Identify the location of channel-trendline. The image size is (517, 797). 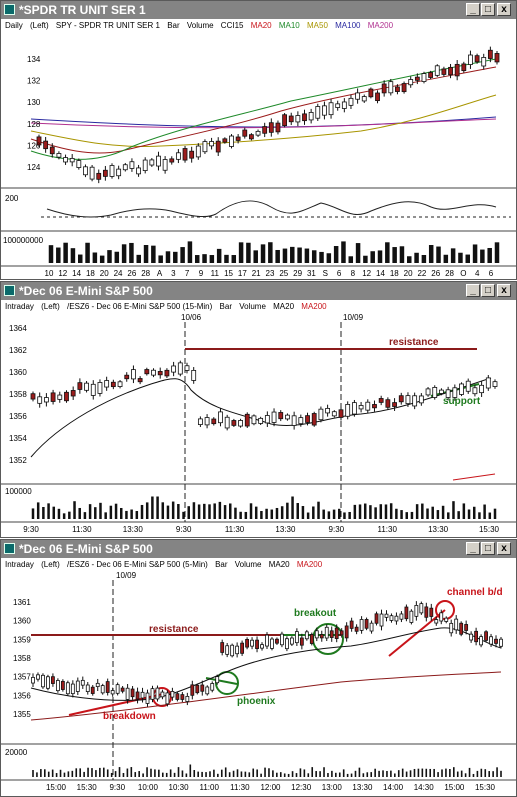
(417, 633).